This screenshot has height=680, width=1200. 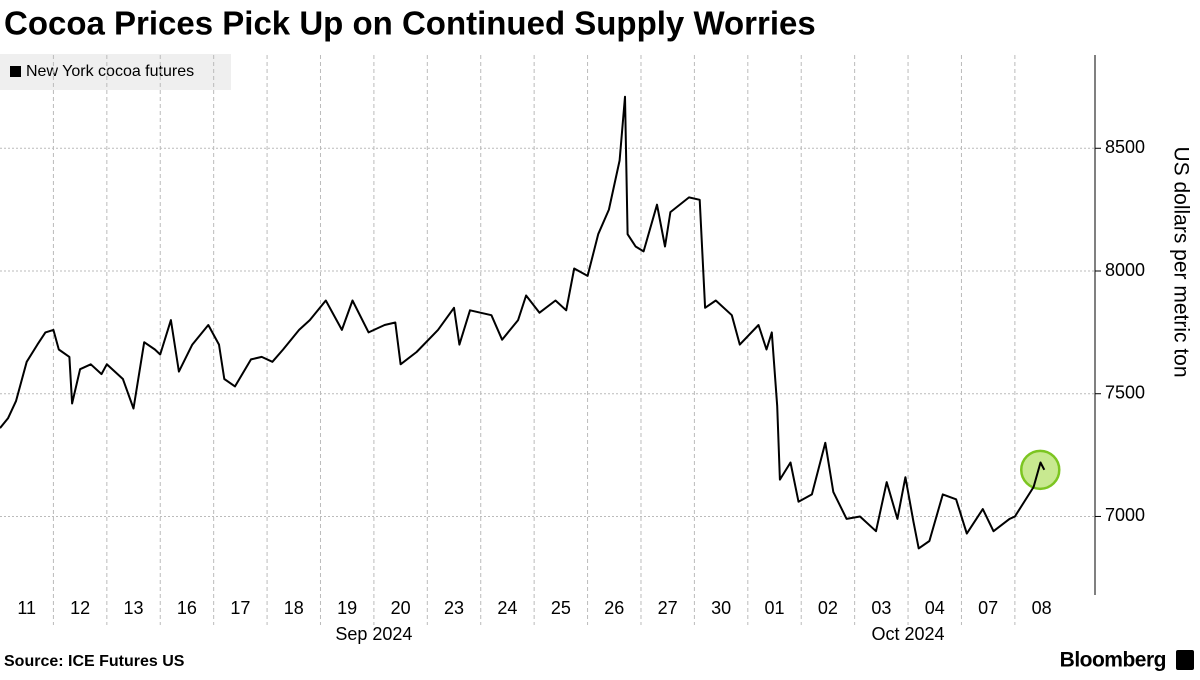 I want to click on brand-icon, so click(x=1185, y=660).